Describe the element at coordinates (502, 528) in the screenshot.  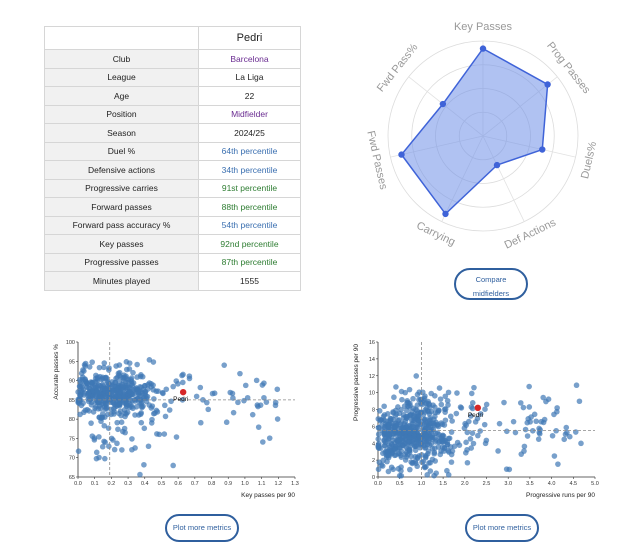
I see `plot-more-metrics-button-right: Plot more metrics` at that location.